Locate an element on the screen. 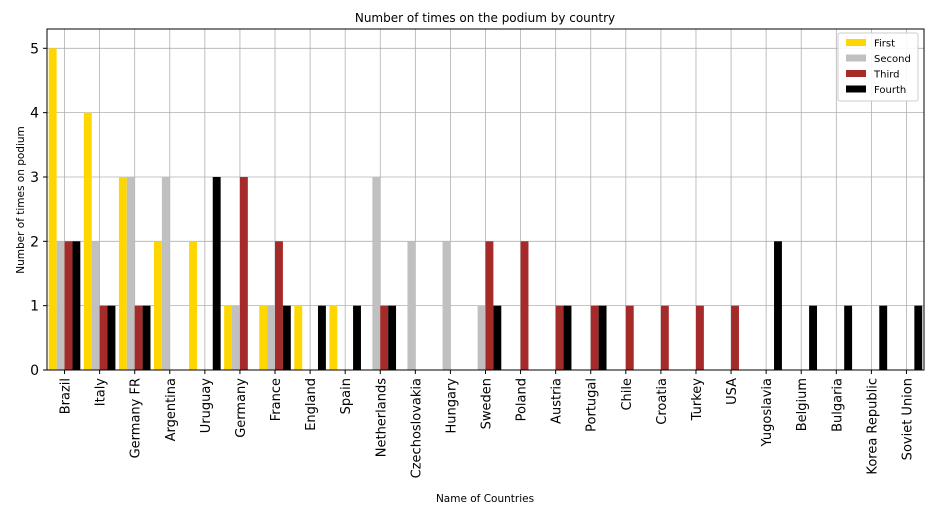 This screenshot has width=938, height=524. x-tick-label: Yugoslavia is located at coordinates (767, 413).